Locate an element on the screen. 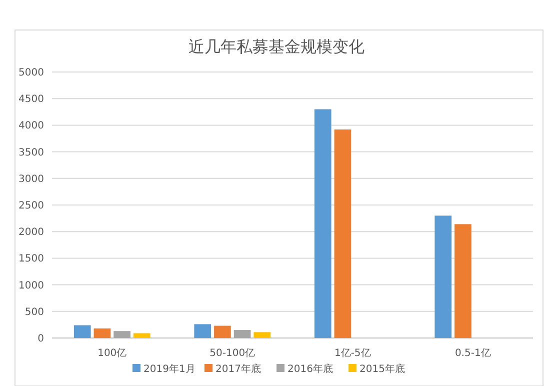 This screenshot has width=553, height=386. legend-label: 2016年底 is located at coordinates (310, 369).